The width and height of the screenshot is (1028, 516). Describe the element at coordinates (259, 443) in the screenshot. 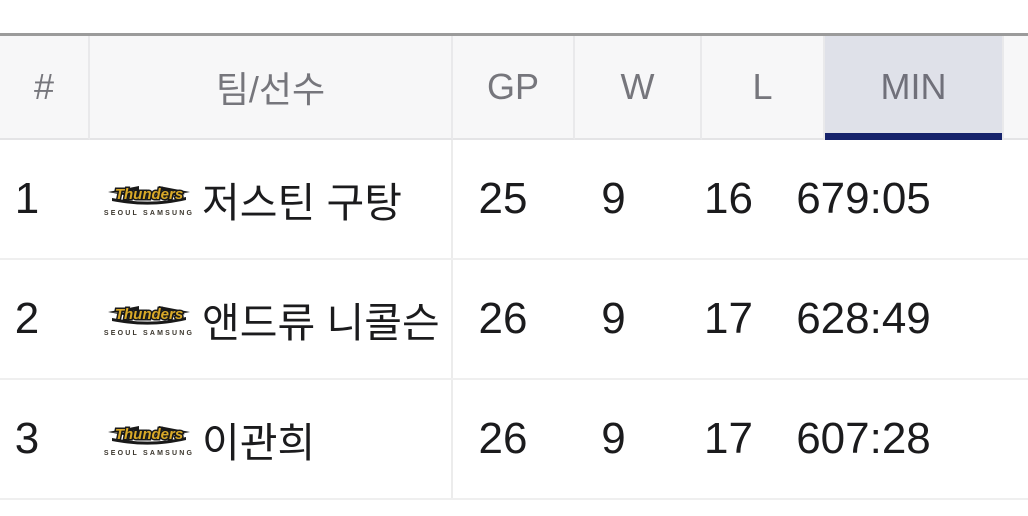

I see `player-name: 이관희` at that location.